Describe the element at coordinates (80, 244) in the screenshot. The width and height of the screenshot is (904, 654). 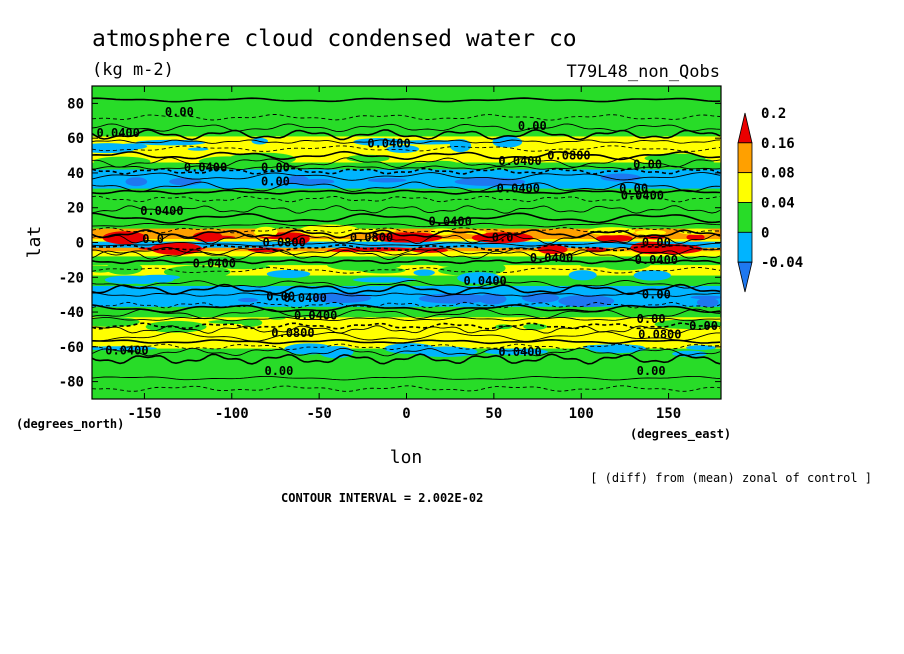
I see `y-tick-label: 0` at that location.